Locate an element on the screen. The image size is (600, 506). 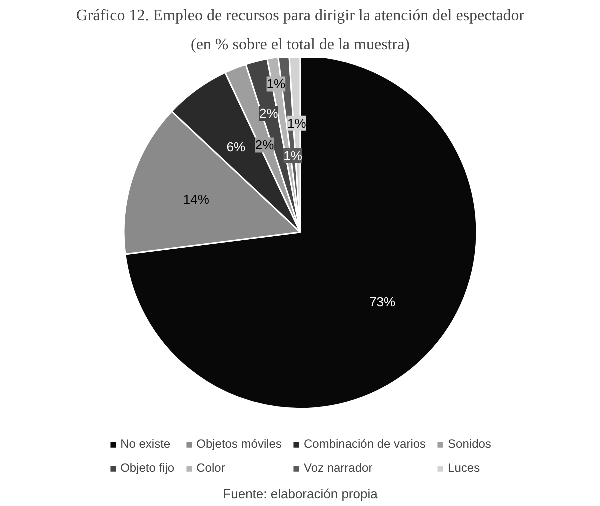
data-label: 14% is located at coordinates (196, 200).